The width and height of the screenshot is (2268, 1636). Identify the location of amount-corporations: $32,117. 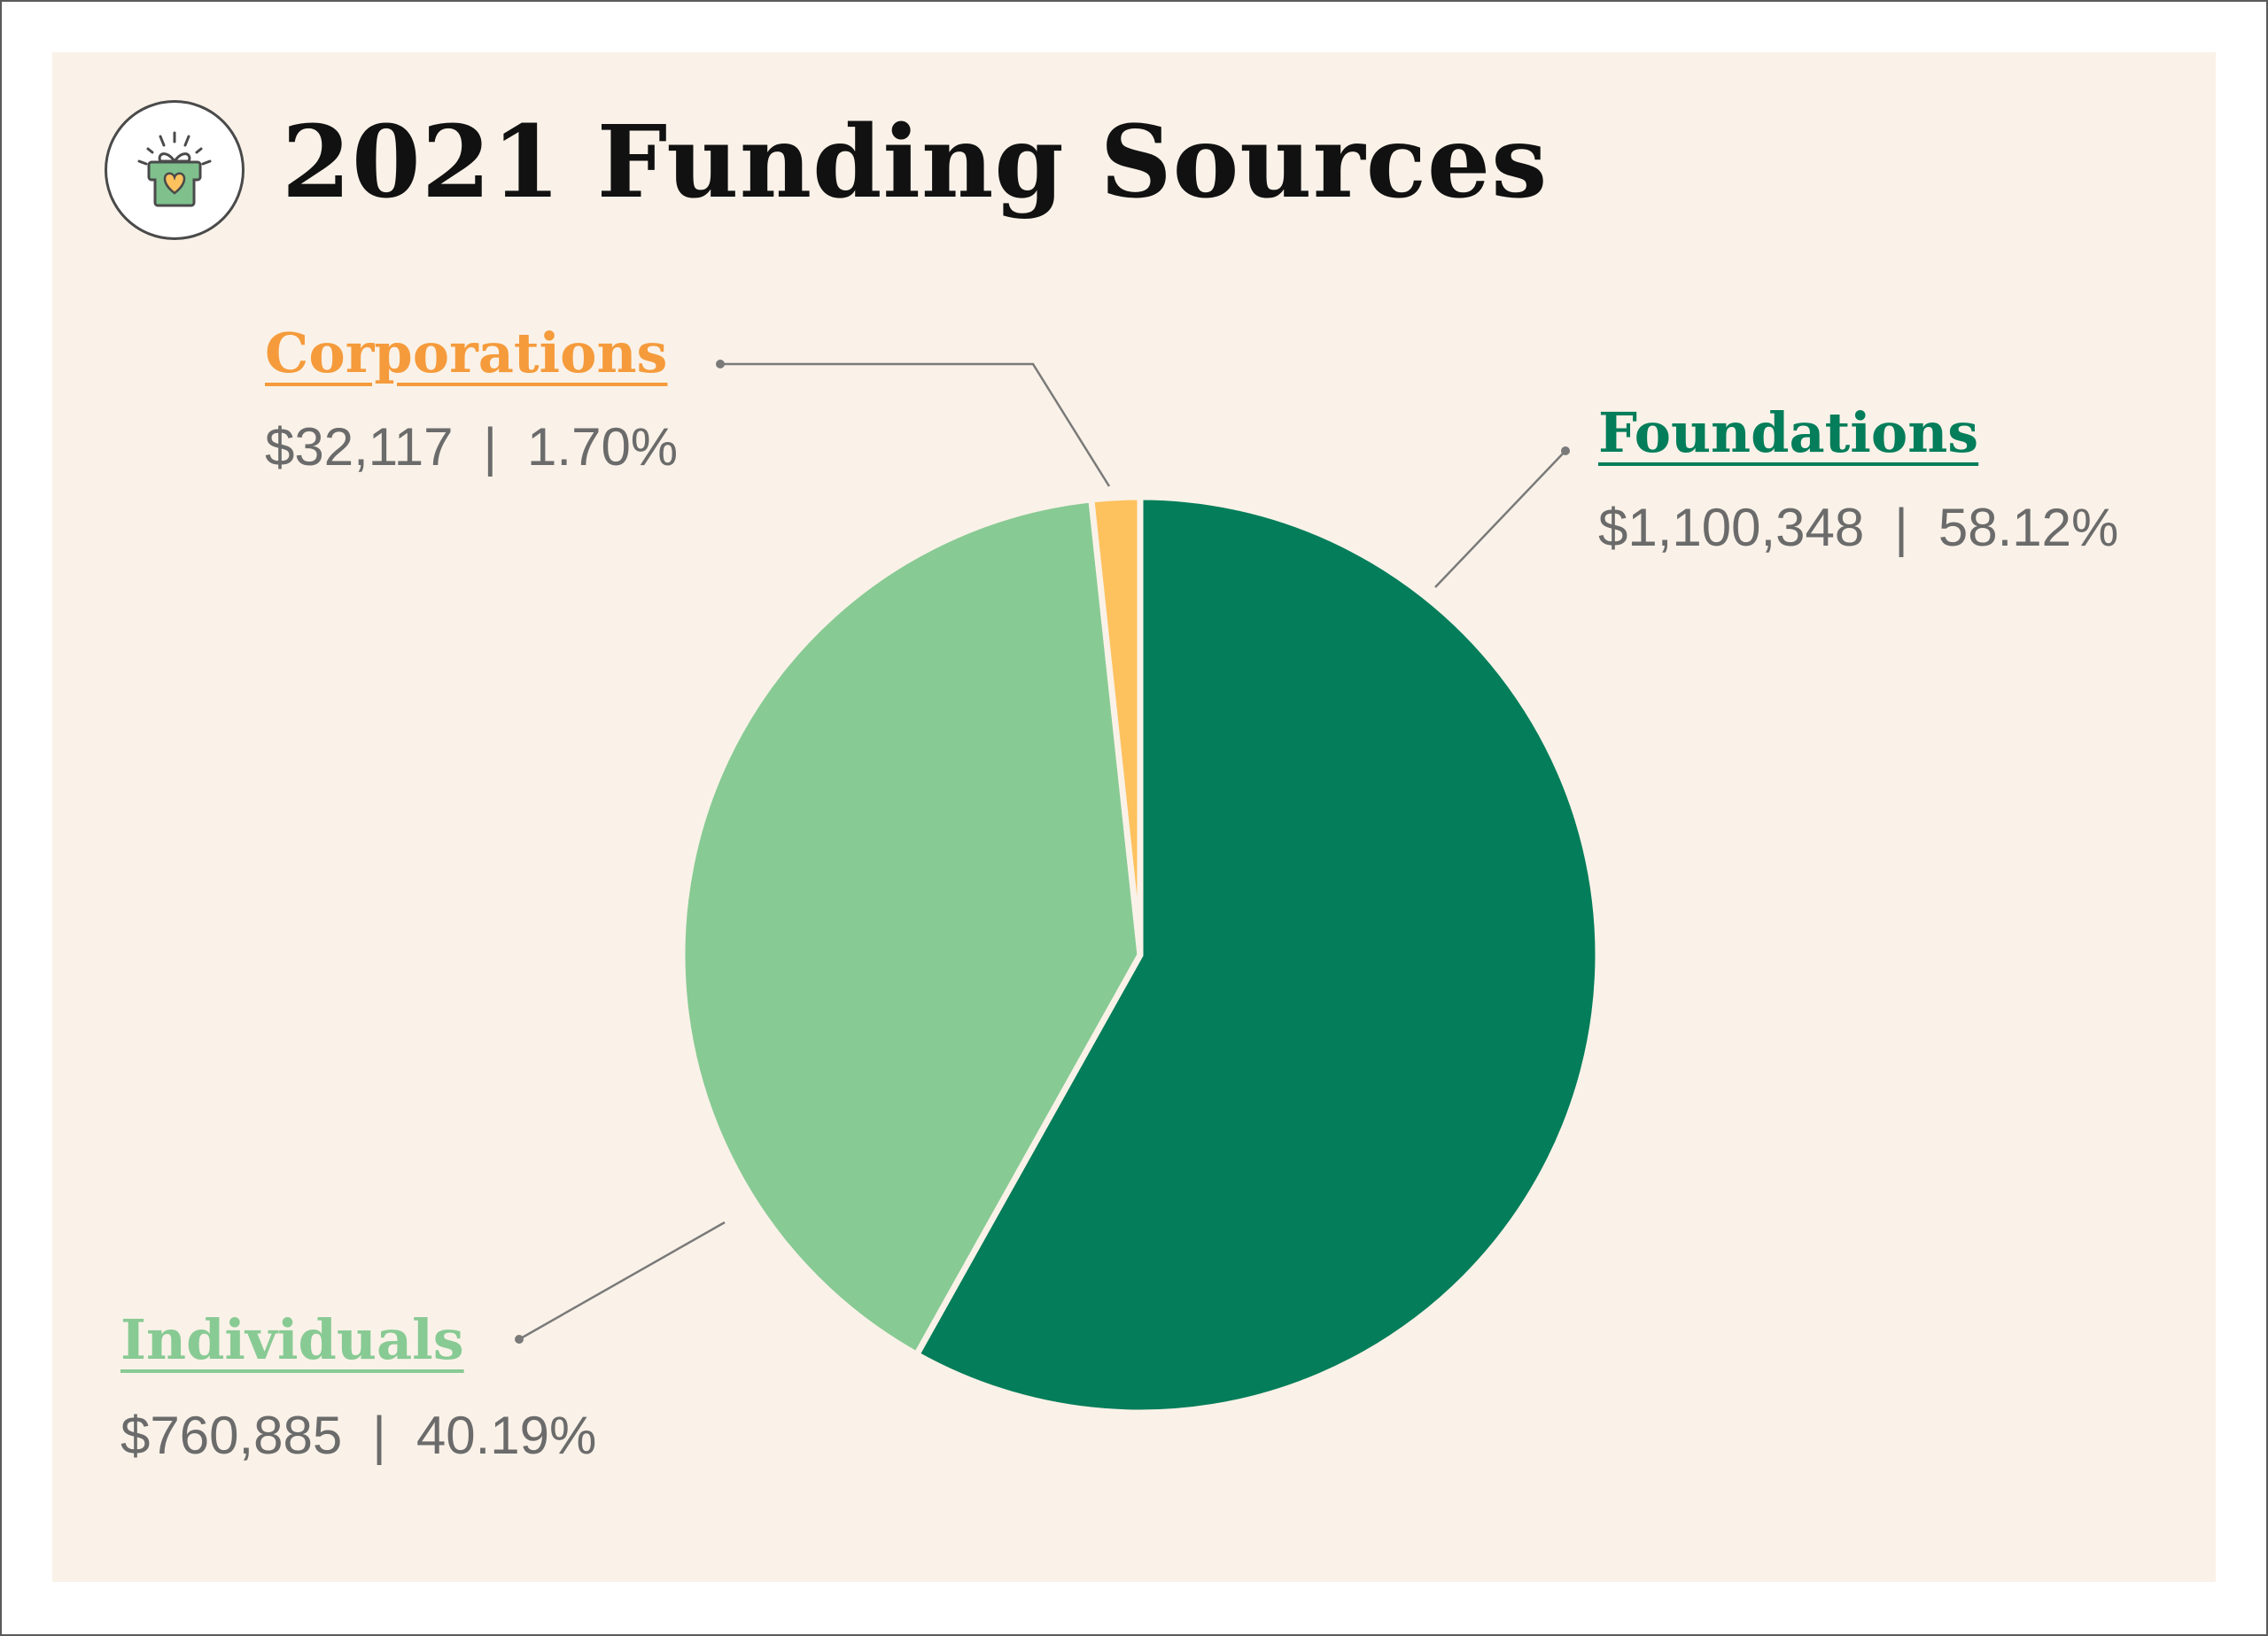
(359, 447).